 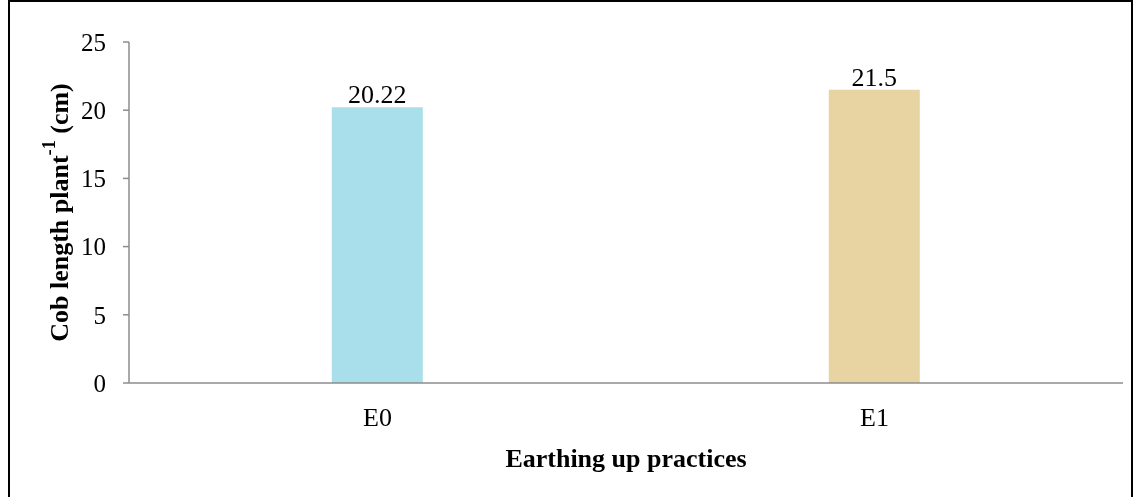 I want to click on y-tick-label: 25, so click(x=93, y=42).